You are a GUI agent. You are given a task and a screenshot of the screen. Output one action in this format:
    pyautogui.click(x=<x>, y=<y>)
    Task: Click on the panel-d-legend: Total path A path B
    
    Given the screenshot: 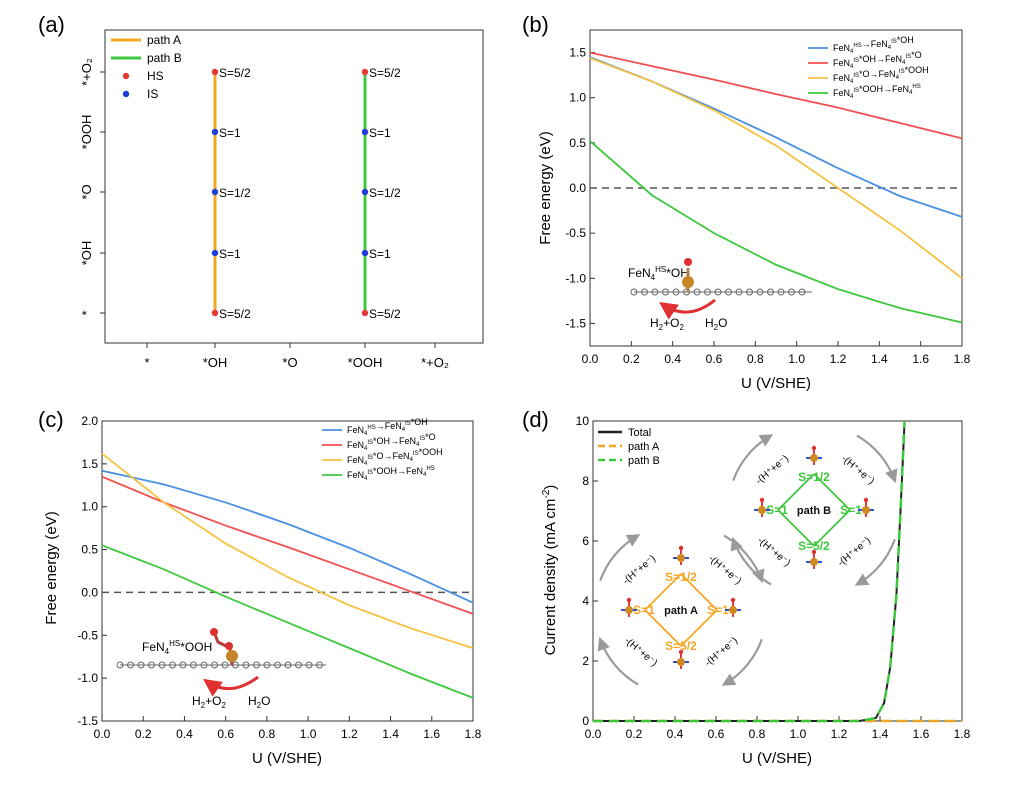 What is the action you would take?
    pyautogui.click(x=629, y=447)
    